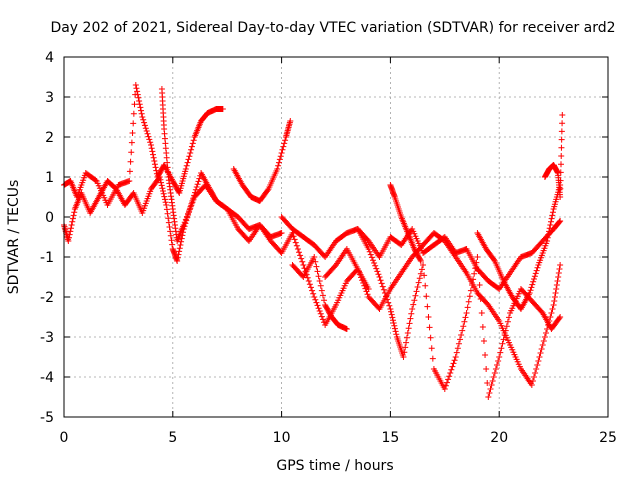  What do you see at coordinates (47, 418) in the screenshot?
I see `y-tick-label: -5` at bounding box center [47, 418].